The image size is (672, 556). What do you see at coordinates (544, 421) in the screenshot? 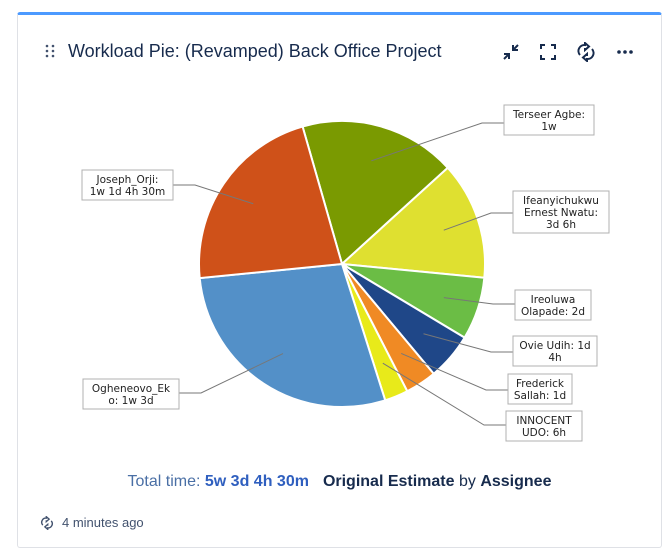
I see `label-text: INNOCENT` at bounding box center [544, 421].